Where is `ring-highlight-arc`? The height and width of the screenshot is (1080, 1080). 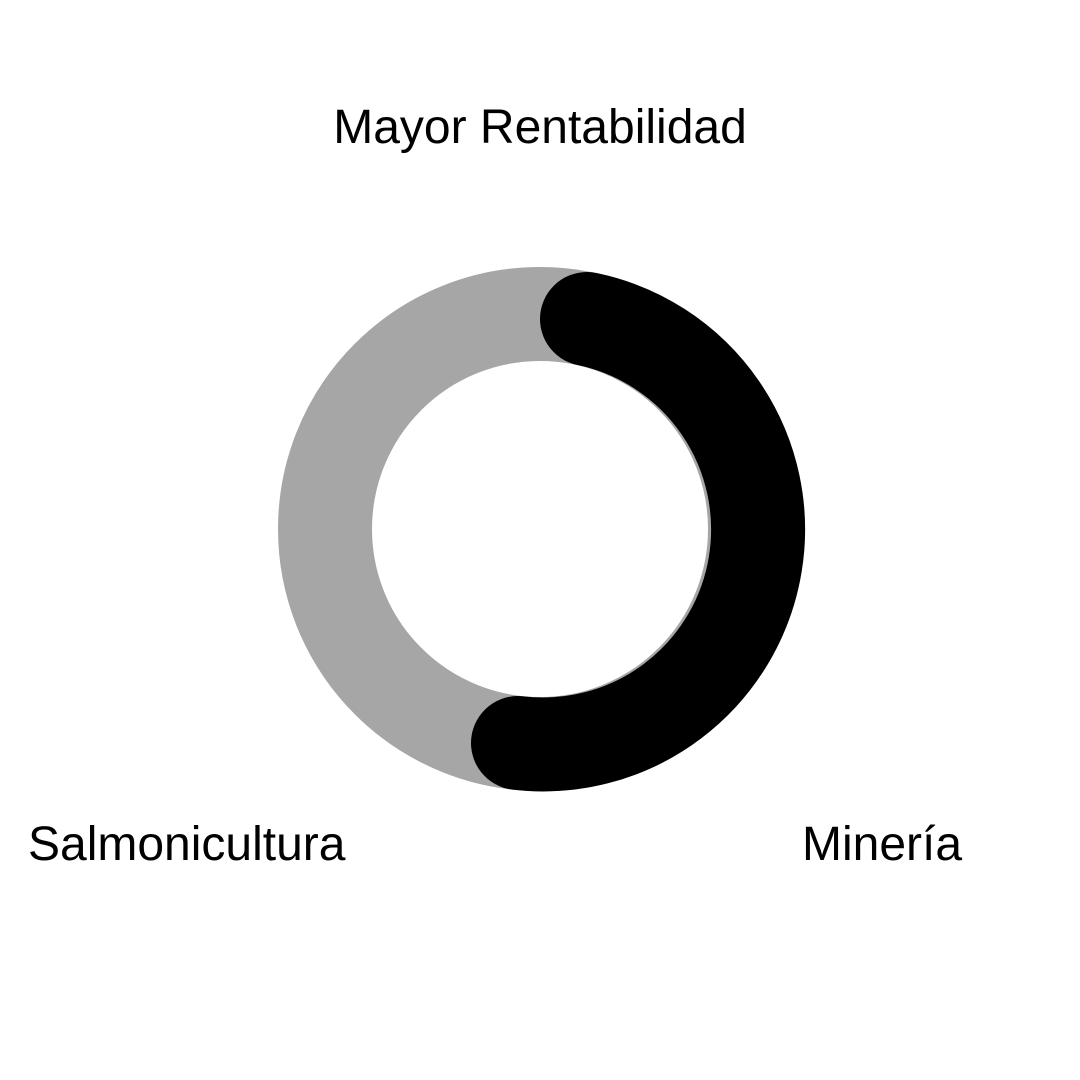
ring-highlight-arc is located at coordinates (638, 532).